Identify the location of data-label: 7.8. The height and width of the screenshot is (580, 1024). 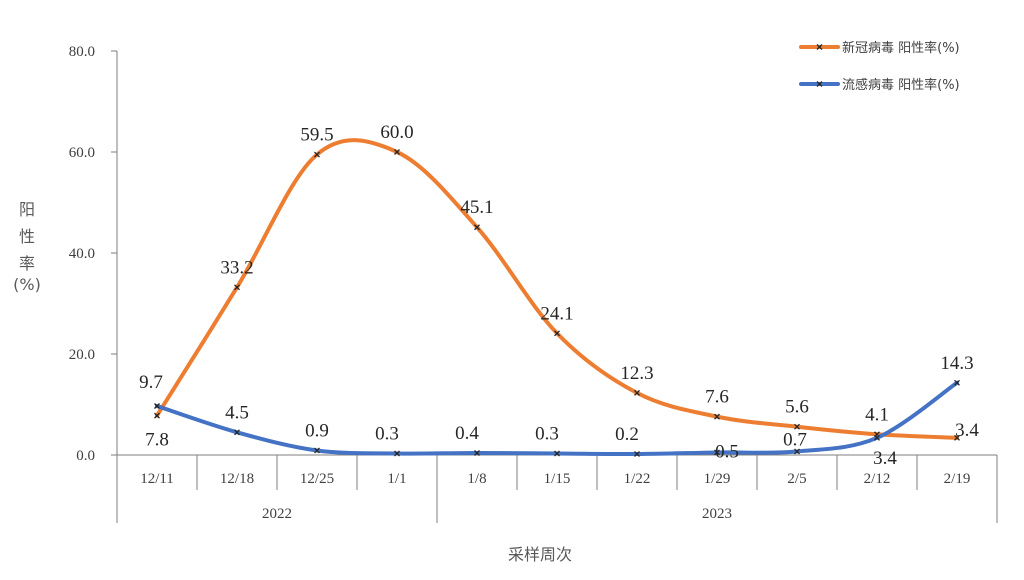
(157, 440).